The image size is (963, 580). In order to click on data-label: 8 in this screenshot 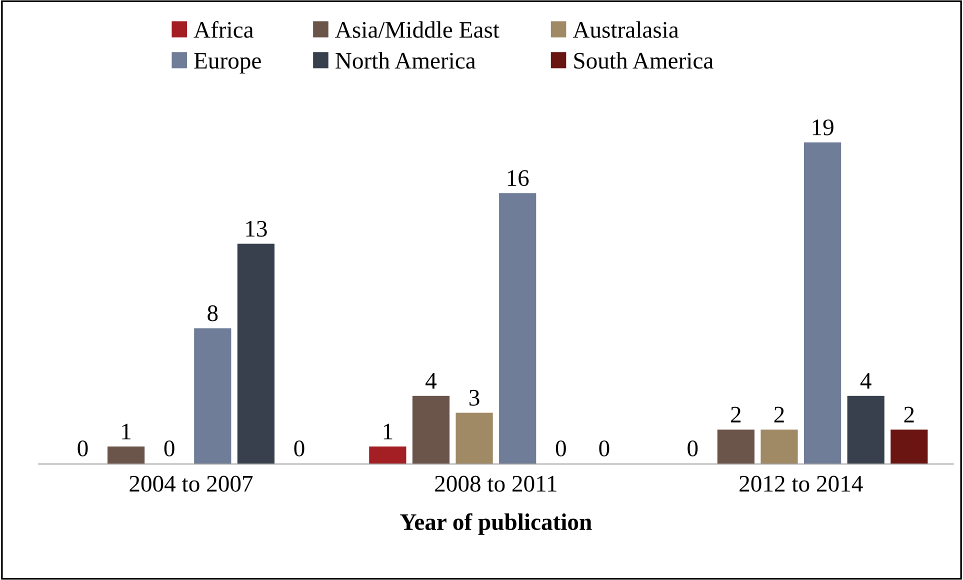, I will do `click(213, 313)`.